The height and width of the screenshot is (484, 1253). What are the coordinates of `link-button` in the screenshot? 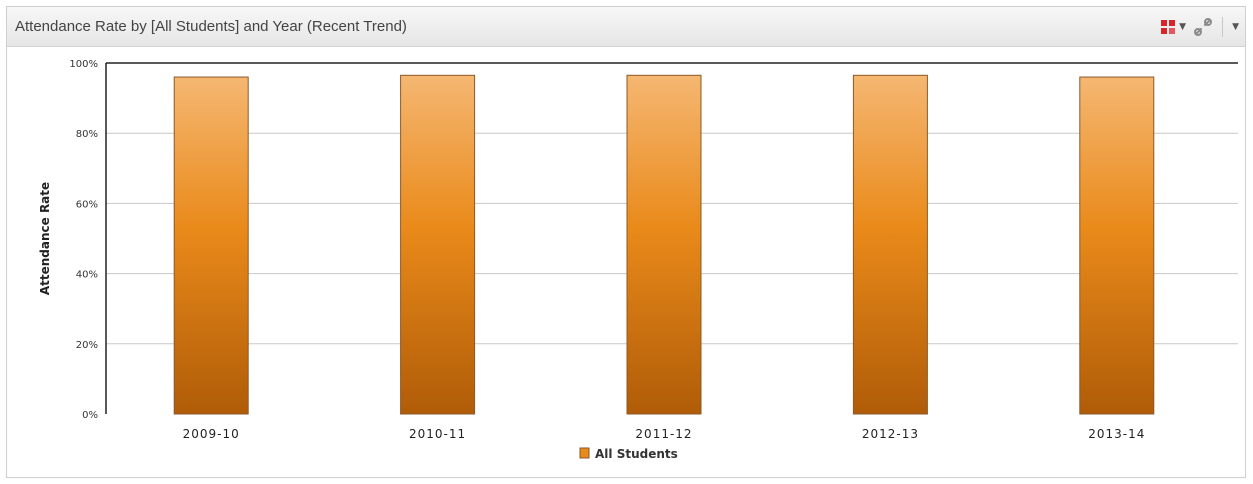 It's located at (1203, 27).